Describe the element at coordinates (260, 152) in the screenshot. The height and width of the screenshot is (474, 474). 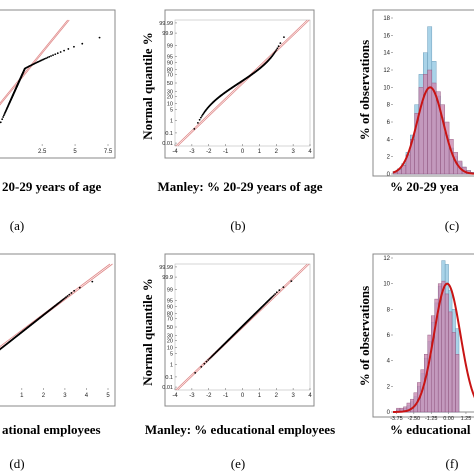
I see `plot-b-xtick-label-5: 1` at that location.